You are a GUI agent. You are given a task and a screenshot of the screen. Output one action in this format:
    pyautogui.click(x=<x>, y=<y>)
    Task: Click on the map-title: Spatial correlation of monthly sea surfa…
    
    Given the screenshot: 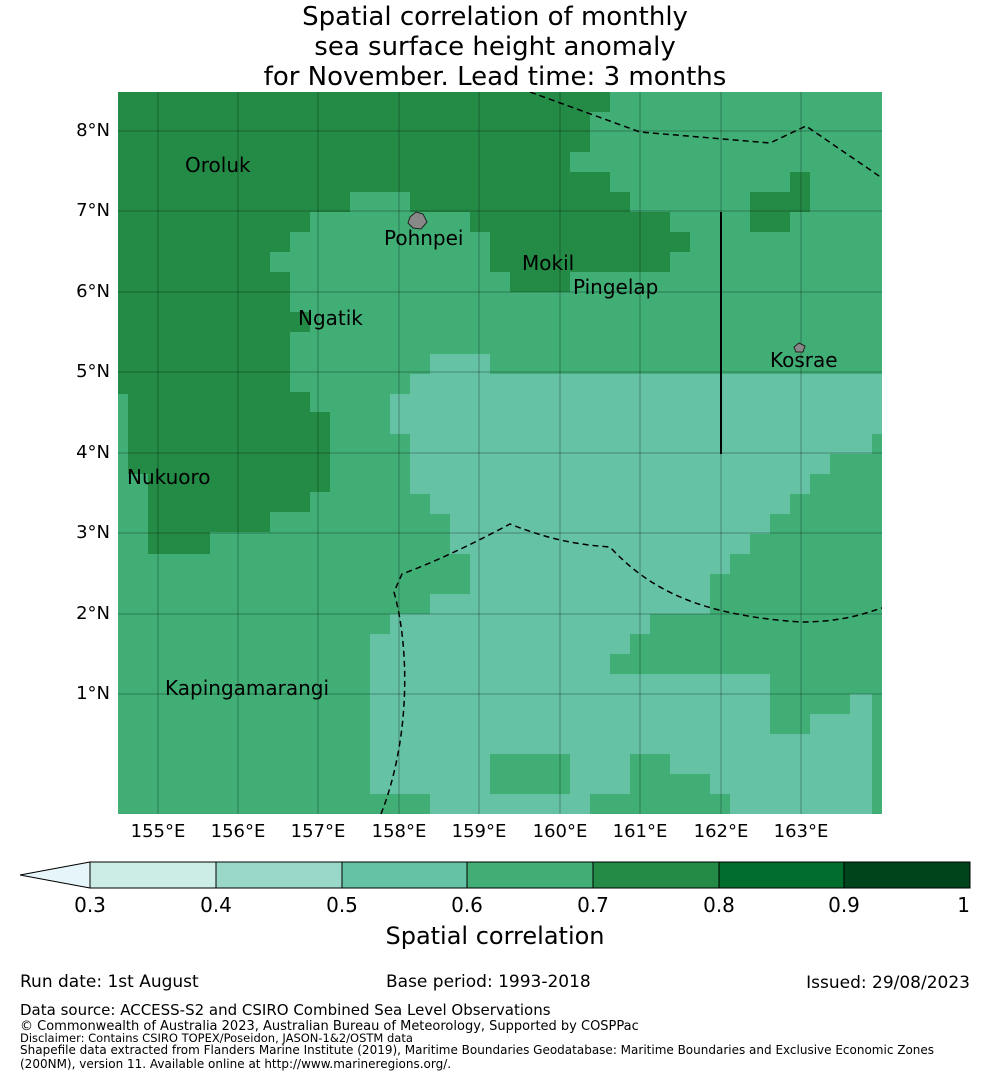 What is the action you would take?
    pyautogui.click(x=495, y=47)
    